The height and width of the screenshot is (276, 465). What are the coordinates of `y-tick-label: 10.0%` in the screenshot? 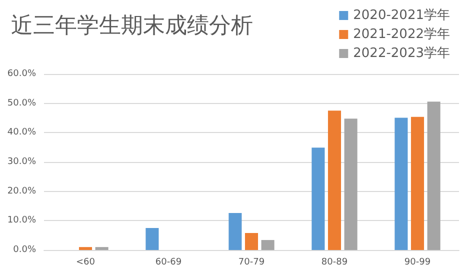 It's located at (21, 221).